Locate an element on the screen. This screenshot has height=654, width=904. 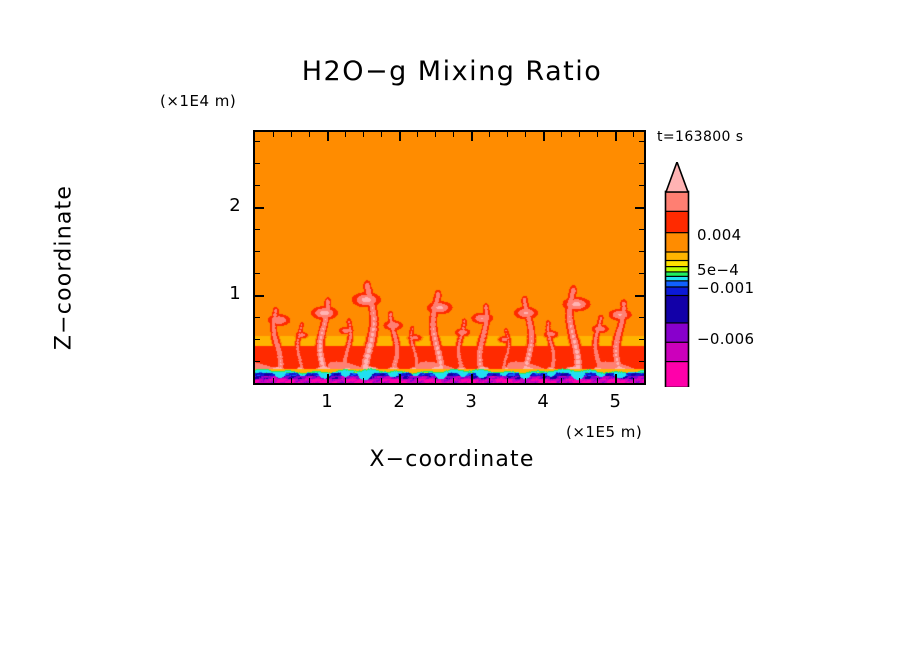
colorbar-tick-label: 0.004 is located at coordinates (719, 235).